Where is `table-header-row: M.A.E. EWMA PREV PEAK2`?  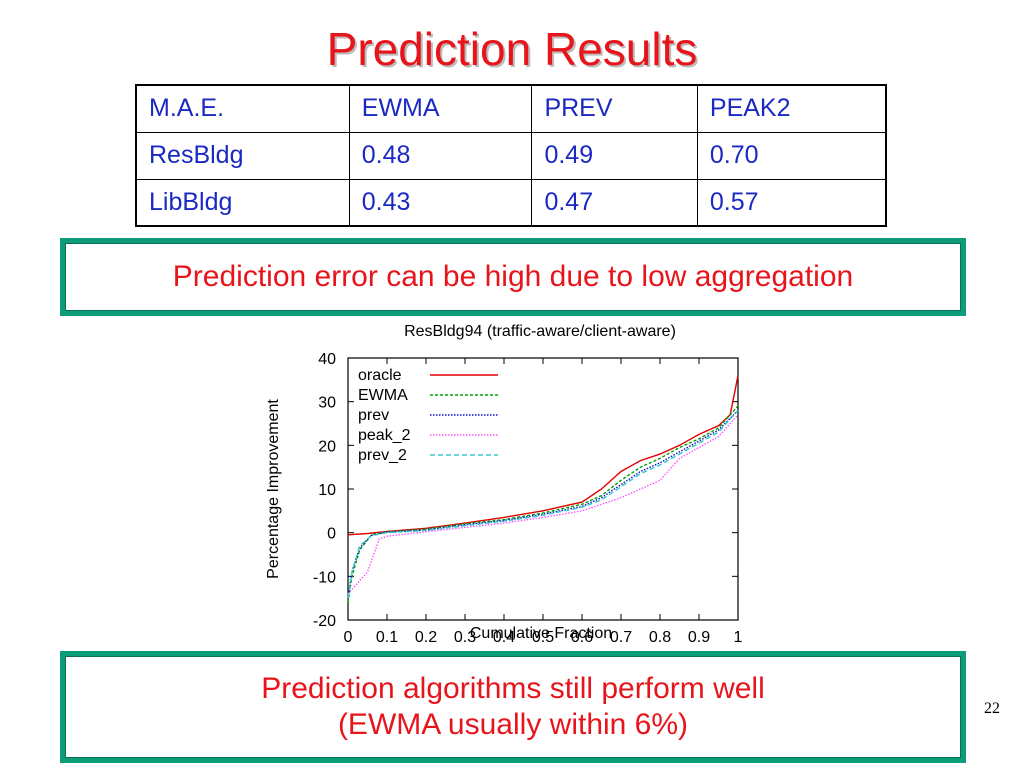
table-header-row: M.A.E. EWMA PREV PEAK2 is located at coordinates (511, 108).